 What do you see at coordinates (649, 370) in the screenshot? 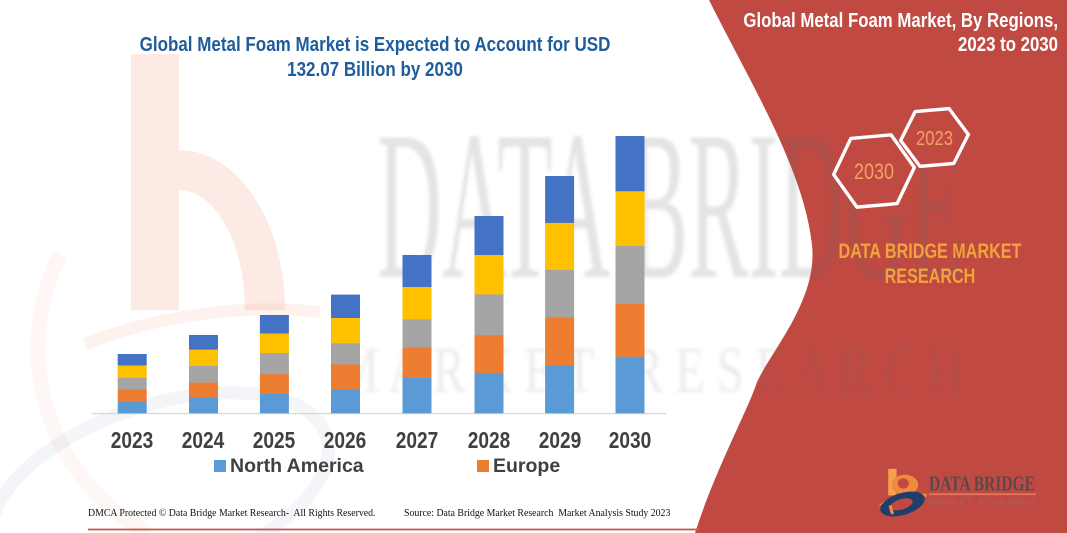
I see `svg-text: M A R K E T R E S E A R C H` at bounding box center [649, 370].